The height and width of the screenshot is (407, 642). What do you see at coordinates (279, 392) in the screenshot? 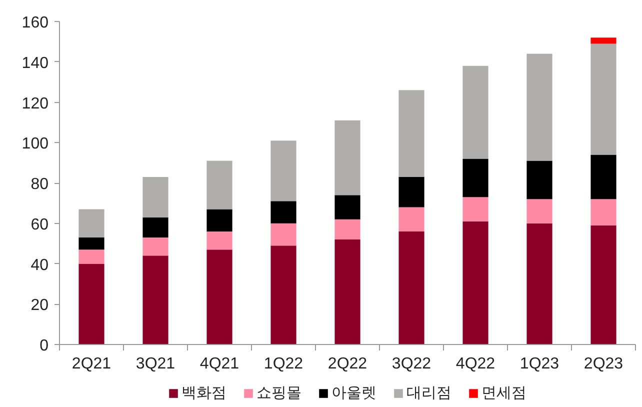
I see `legend-label: 쇼핑몰` at bounding box center [279, 392].